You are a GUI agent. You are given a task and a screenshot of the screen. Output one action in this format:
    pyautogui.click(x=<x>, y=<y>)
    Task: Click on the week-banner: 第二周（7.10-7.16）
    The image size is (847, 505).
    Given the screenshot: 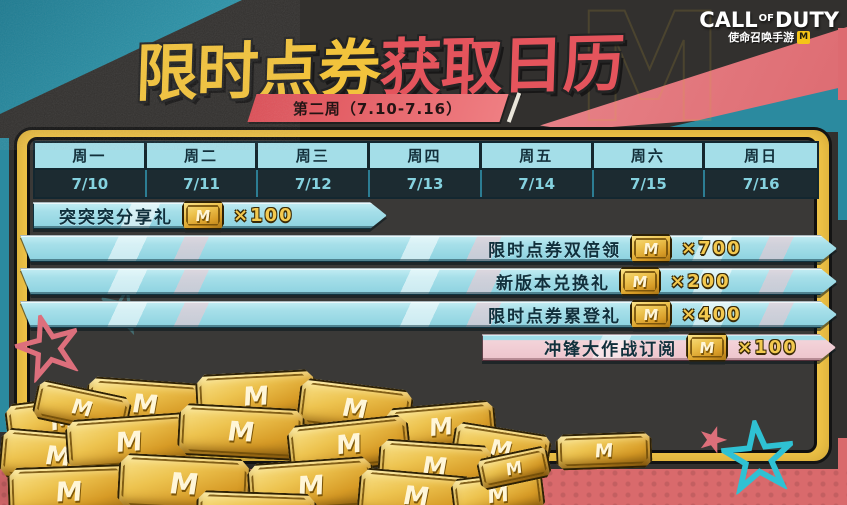 What is the action you would take?
    pyautogui.click(x=378, y=108)
    